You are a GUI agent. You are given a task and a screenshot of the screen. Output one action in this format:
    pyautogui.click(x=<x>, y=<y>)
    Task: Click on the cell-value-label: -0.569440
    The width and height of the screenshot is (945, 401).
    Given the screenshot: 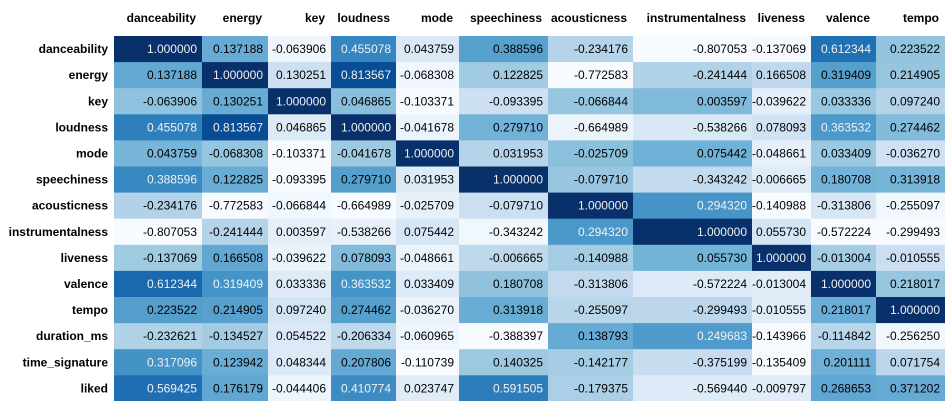 What is the action you would take?
    pyautogui.click(x=720, y=388)
    